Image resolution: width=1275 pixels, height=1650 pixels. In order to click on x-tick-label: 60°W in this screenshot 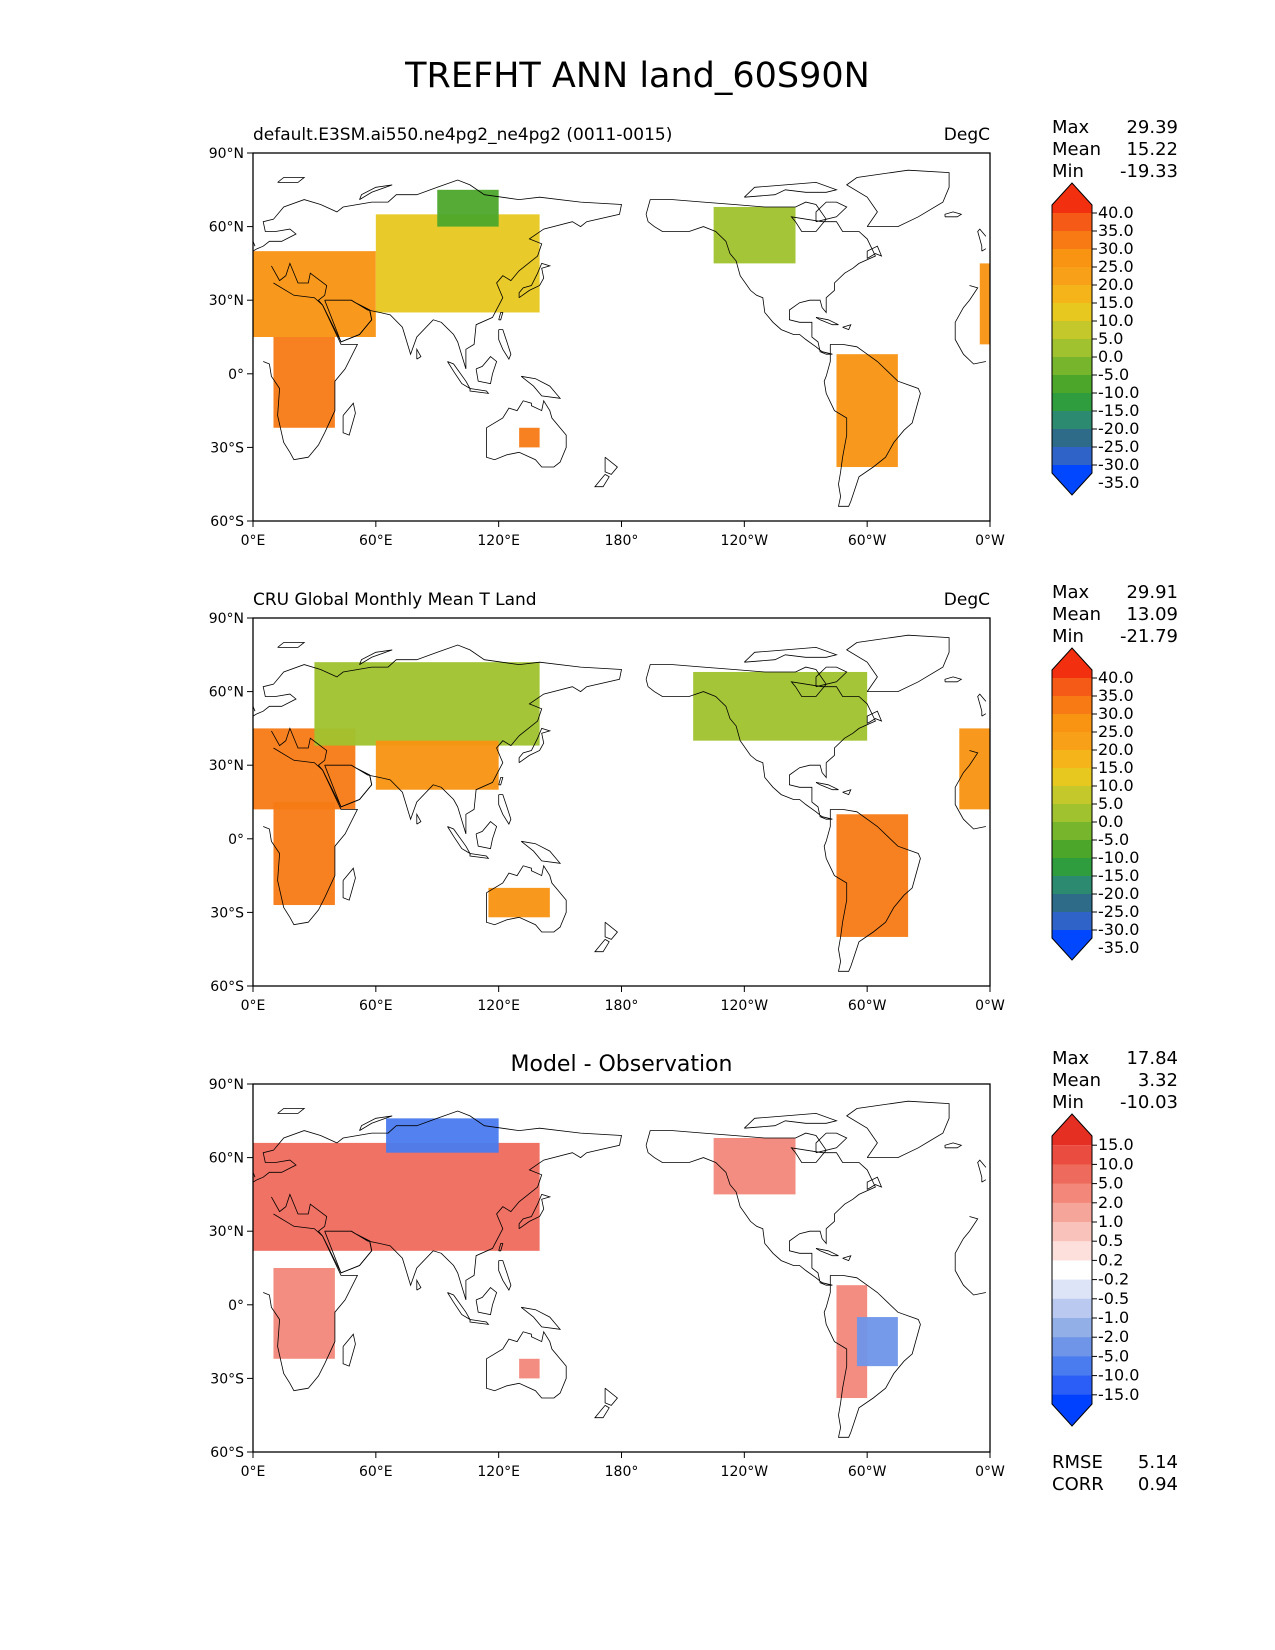, I will do `click(867, 541)`.